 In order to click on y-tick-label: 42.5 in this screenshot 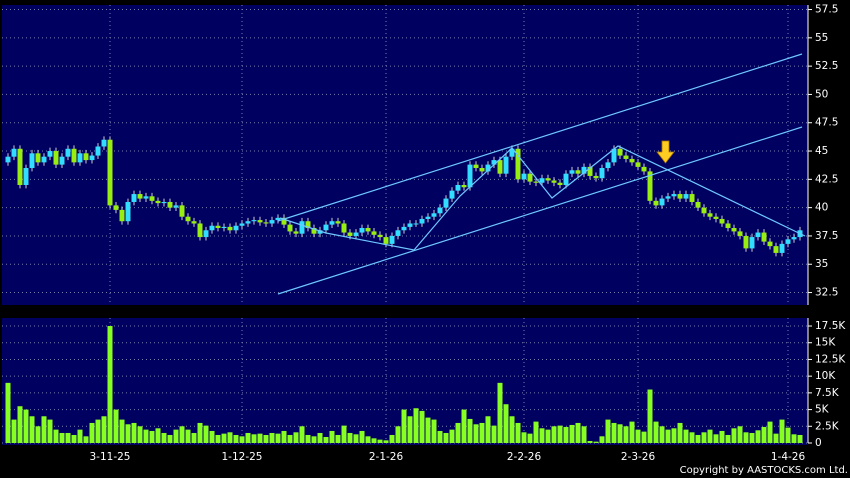, I will do `click(826, 179)`.